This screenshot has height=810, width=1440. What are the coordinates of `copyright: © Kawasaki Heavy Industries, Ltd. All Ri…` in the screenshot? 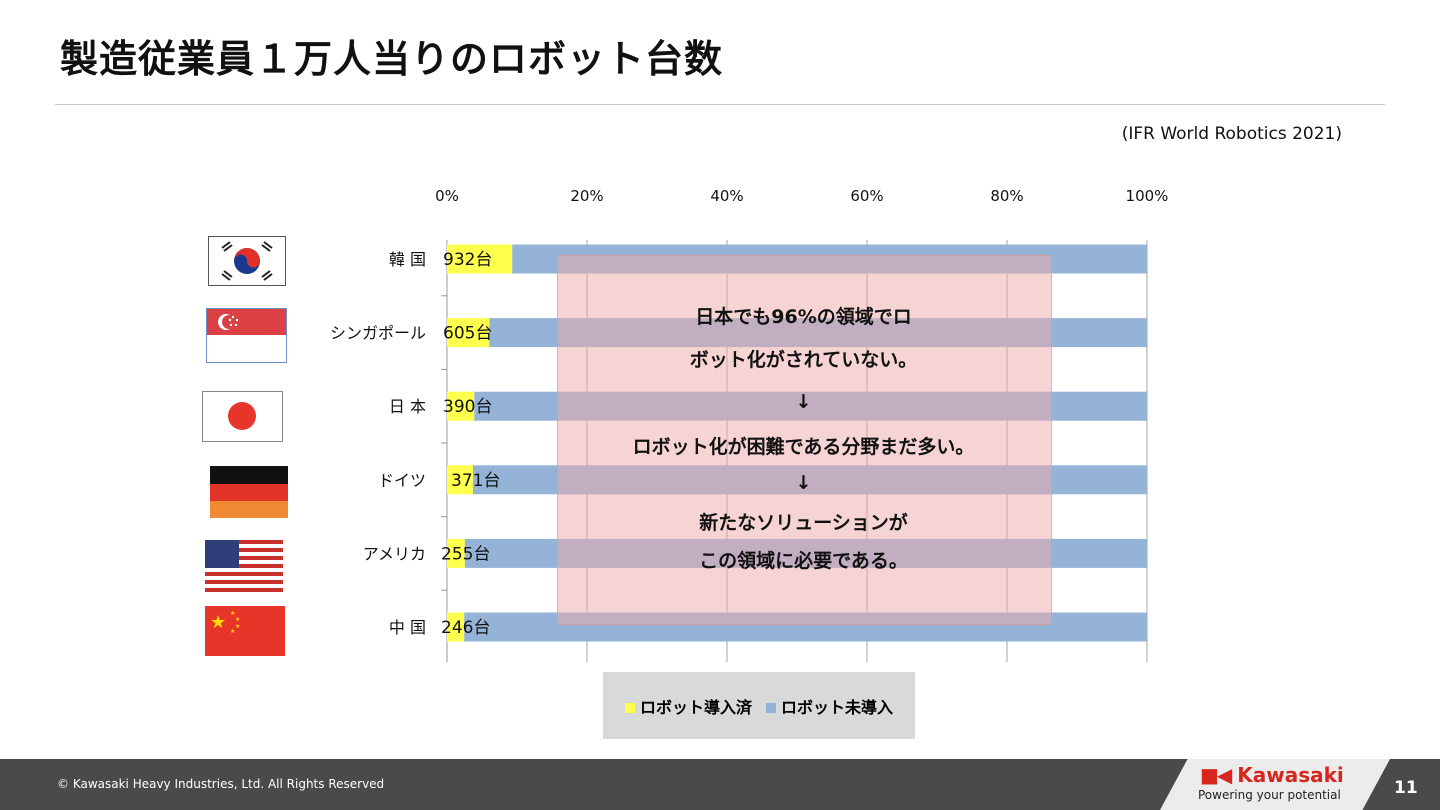 It's located at (221, 784).